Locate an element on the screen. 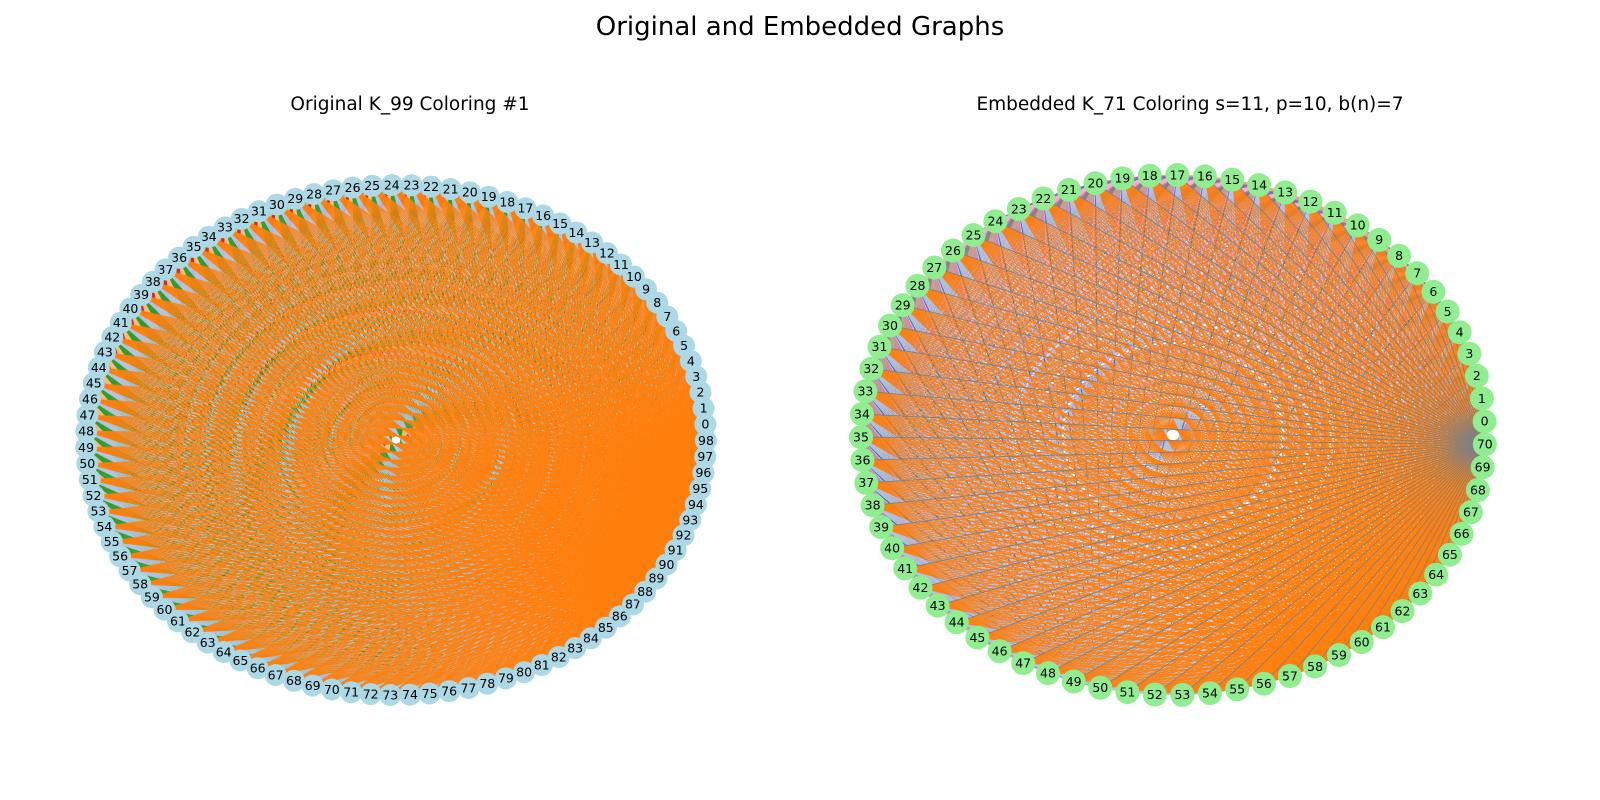 Image resolution: width=1600 pixels, height=800 pixels. node-label-37: 37 is located at coordinates (166, 269).